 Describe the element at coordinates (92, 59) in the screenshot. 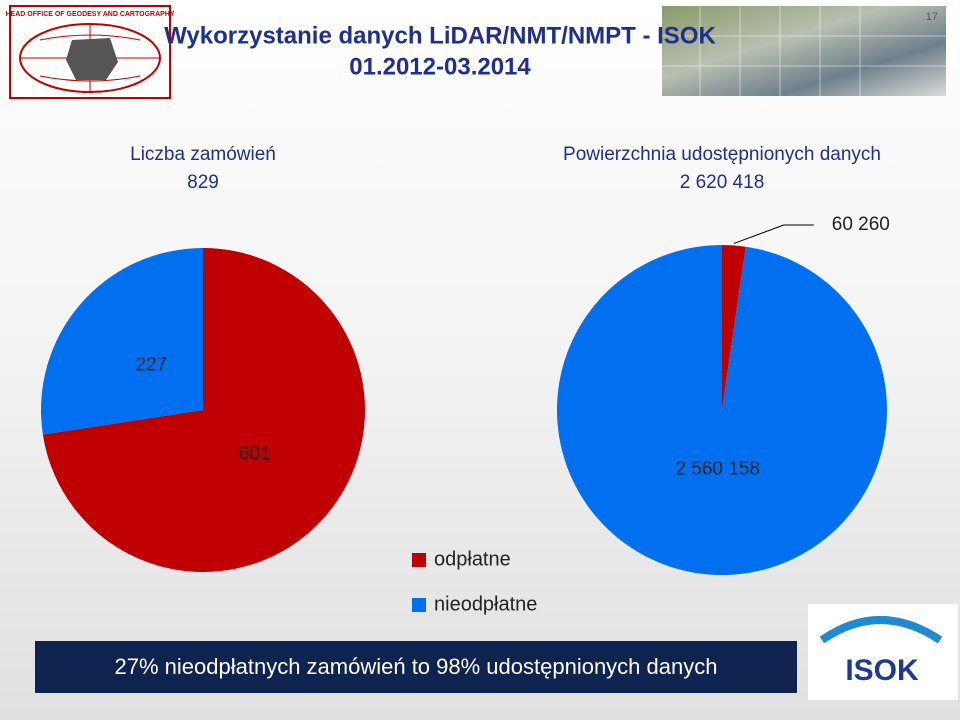

I see `logo-map` at that location.